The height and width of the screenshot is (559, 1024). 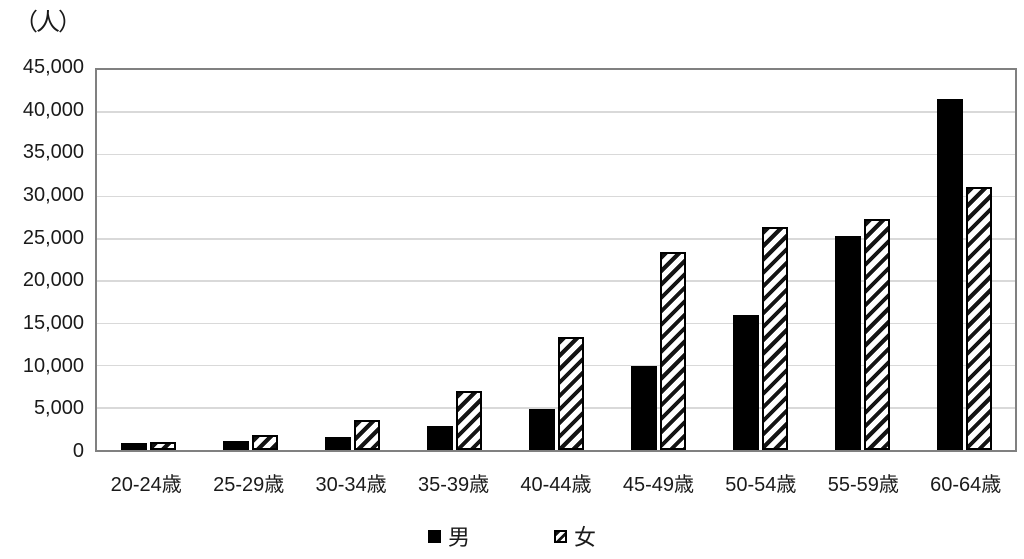 What do you see at coordinates (560, 536) in the screenshot?
I see `hatched-square-icon` at bounding box center [560, 536].